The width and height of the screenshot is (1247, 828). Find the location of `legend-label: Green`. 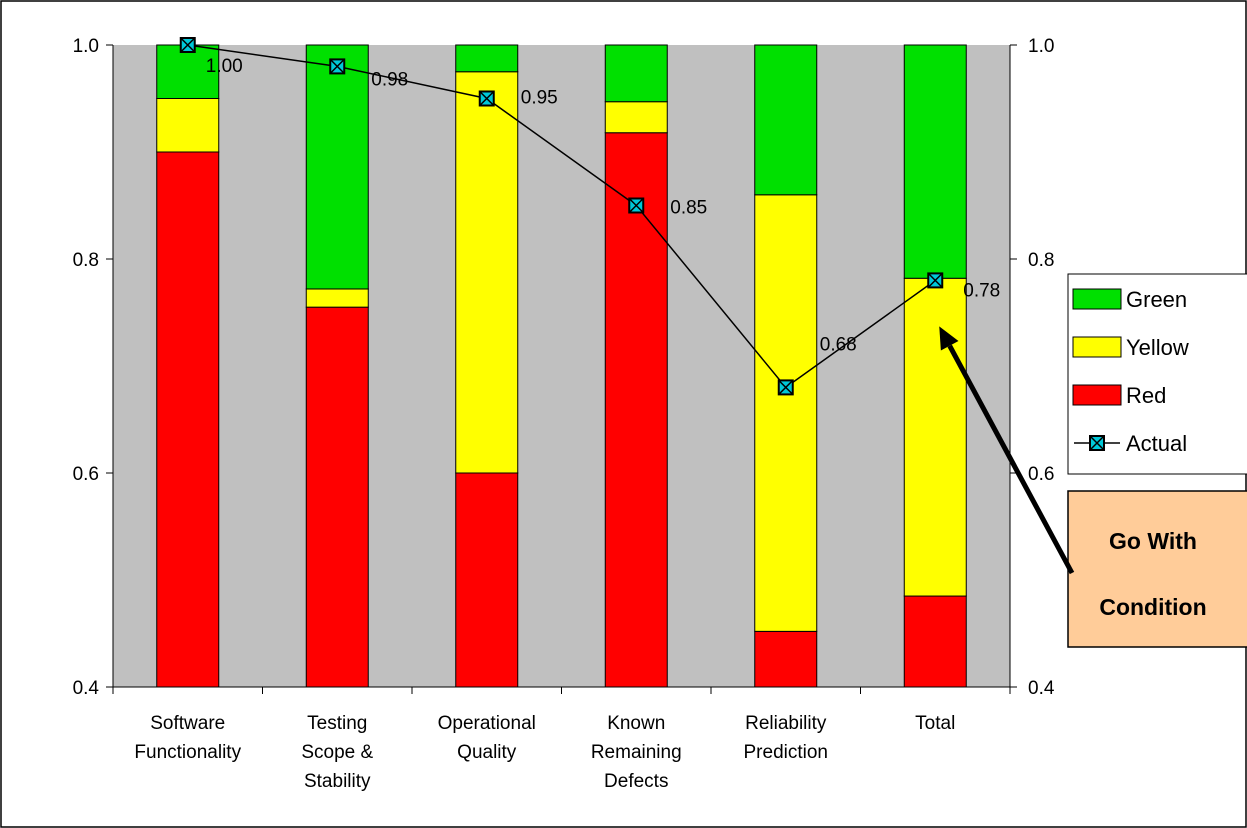

legend-label: Green is located at coordinates (1156, 299).